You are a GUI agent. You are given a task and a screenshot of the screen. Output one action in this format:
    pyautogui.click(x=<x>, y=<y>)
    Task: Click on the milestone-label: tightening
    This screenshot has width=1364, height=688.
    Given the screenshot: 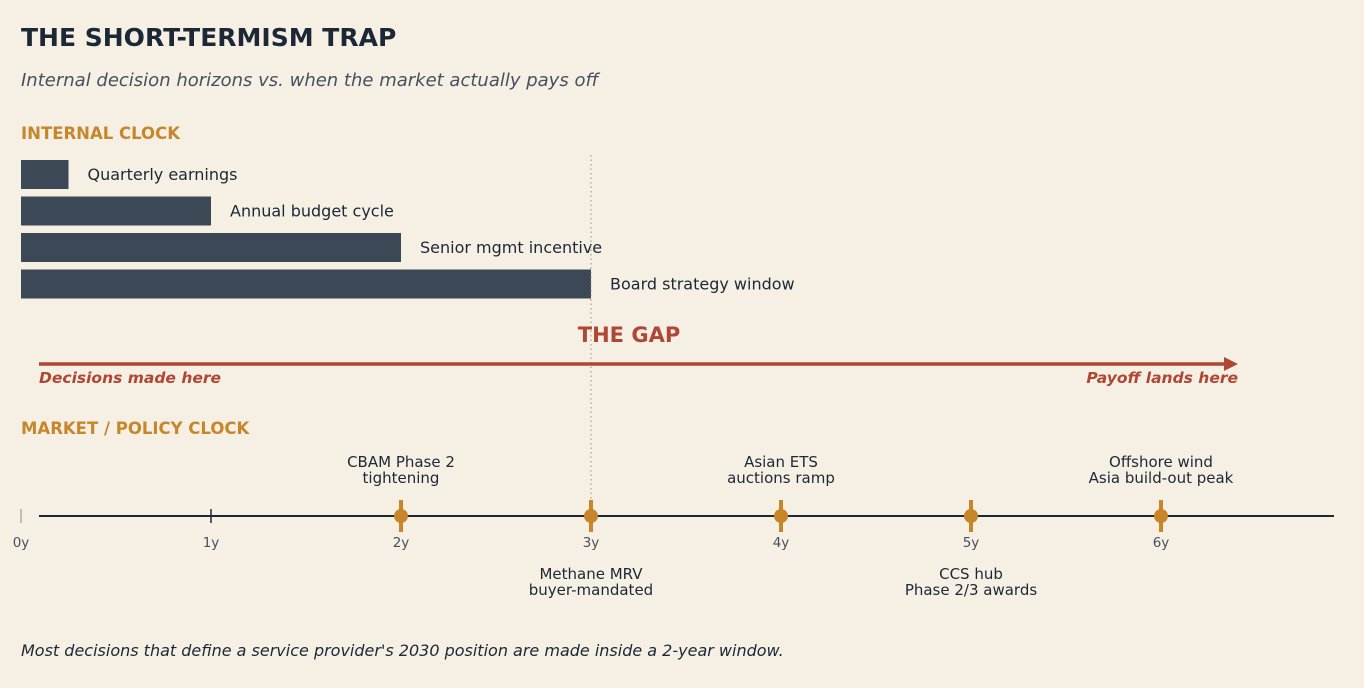 What is the action you would take?
    pyautogui.click(x=401, y=478)
    